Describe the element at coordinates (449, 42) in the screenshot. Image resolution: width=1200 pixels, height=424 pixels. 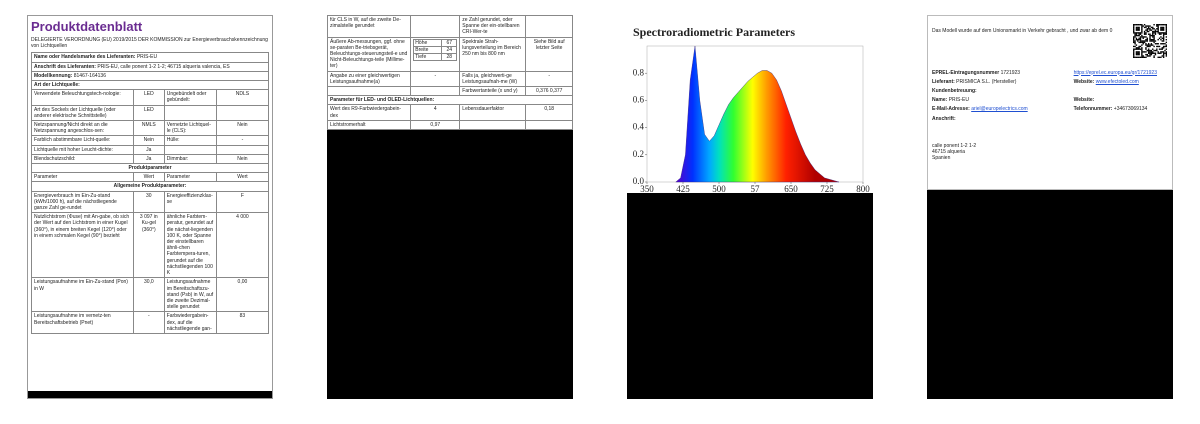
I see `dimension-cell: 67` at that location.